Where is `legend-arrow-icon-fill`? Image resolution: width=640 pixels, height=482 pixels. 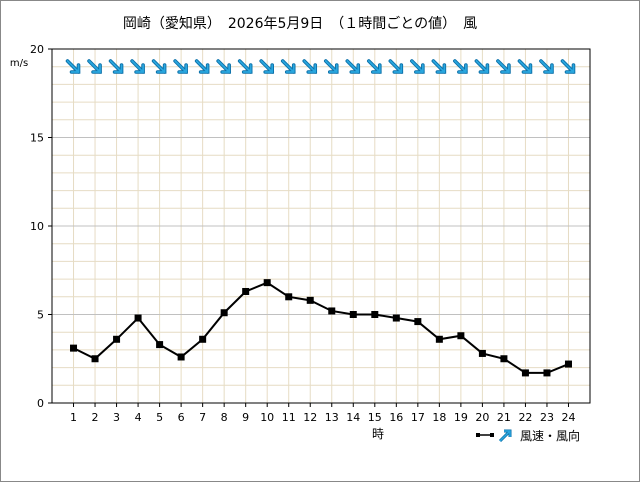
legend-arrow-icon-fill is located at coordinates (505, 436).